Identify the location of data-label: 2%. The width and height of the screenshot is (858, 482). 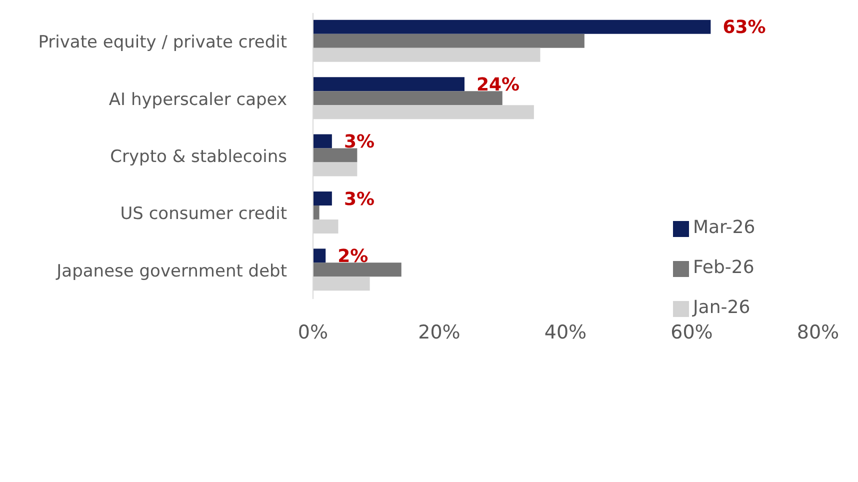
(353, 256).